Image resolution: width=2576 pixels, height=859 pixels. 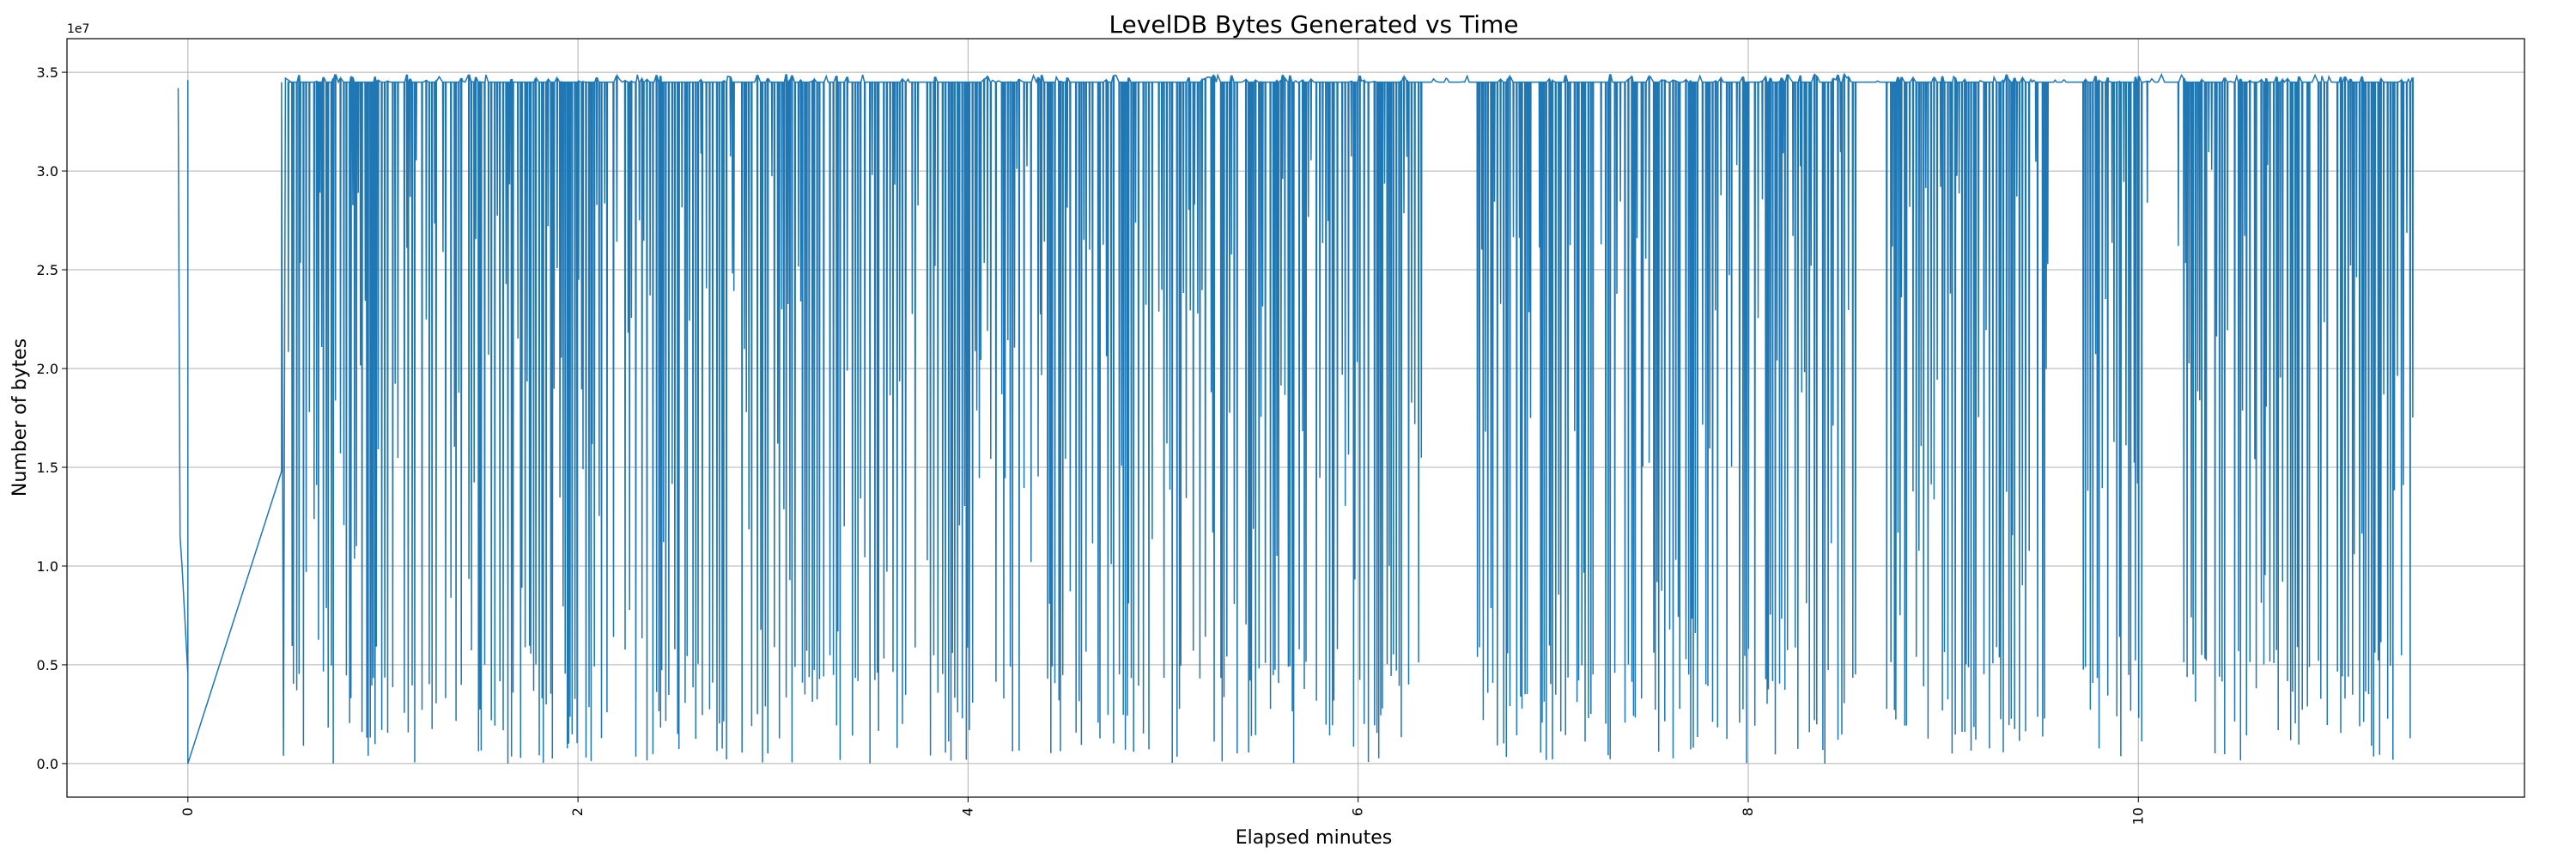 I want to click on x-tick-label: 6, so click(x=1358, y=811).